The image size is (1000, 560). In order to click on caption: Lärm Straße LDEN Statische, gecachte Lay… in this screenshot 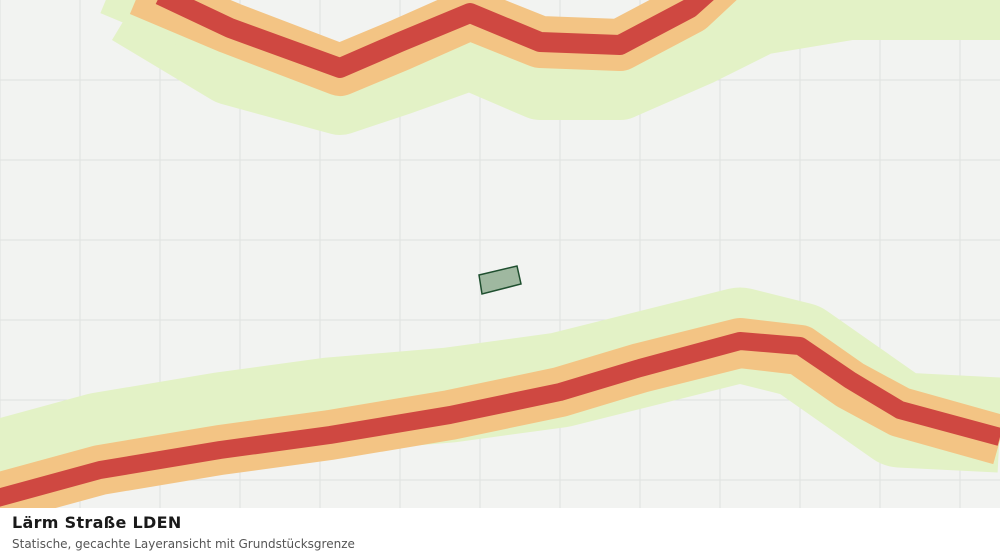, I will do `click(500, 534)`.